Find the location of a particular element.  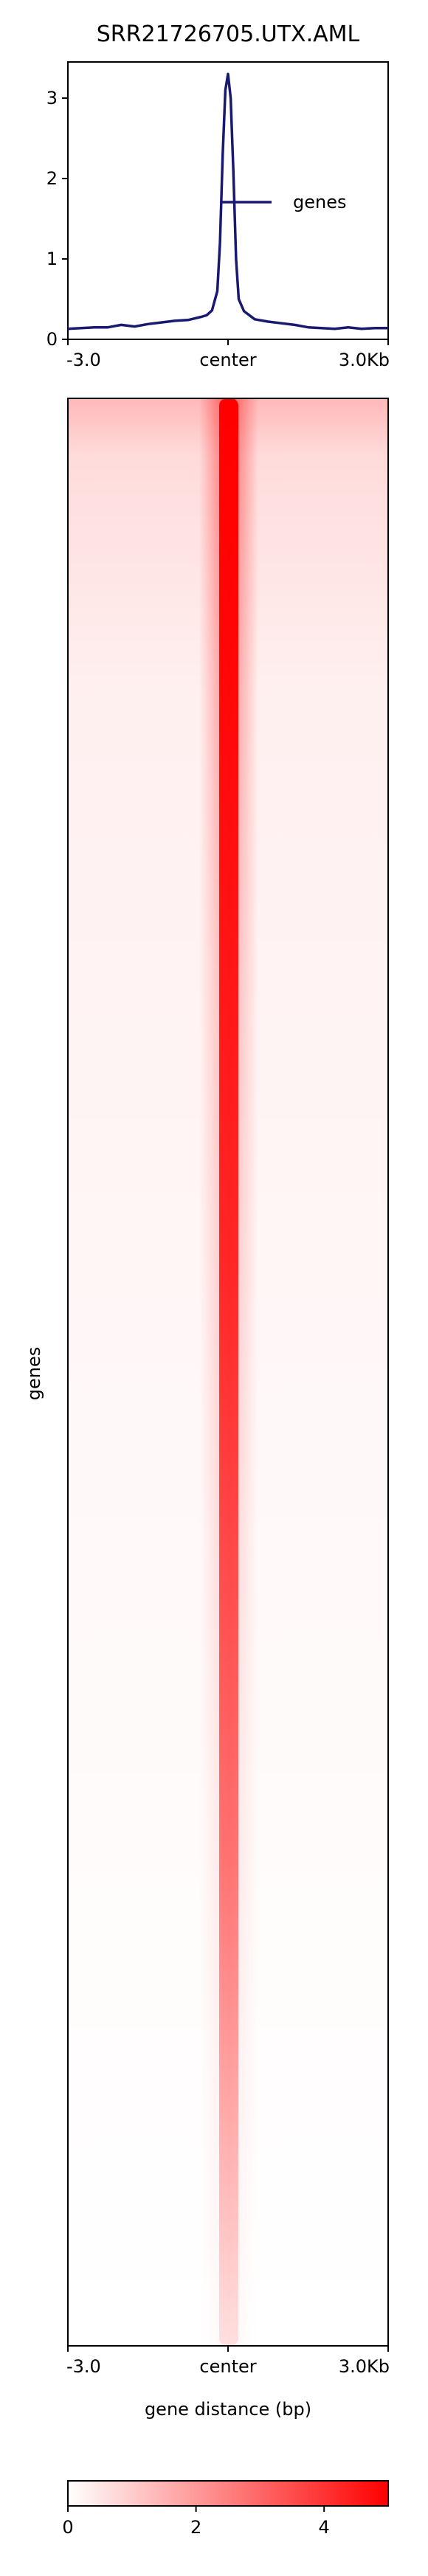

y-tick-label: 3 is located at coordinates (52, 98).